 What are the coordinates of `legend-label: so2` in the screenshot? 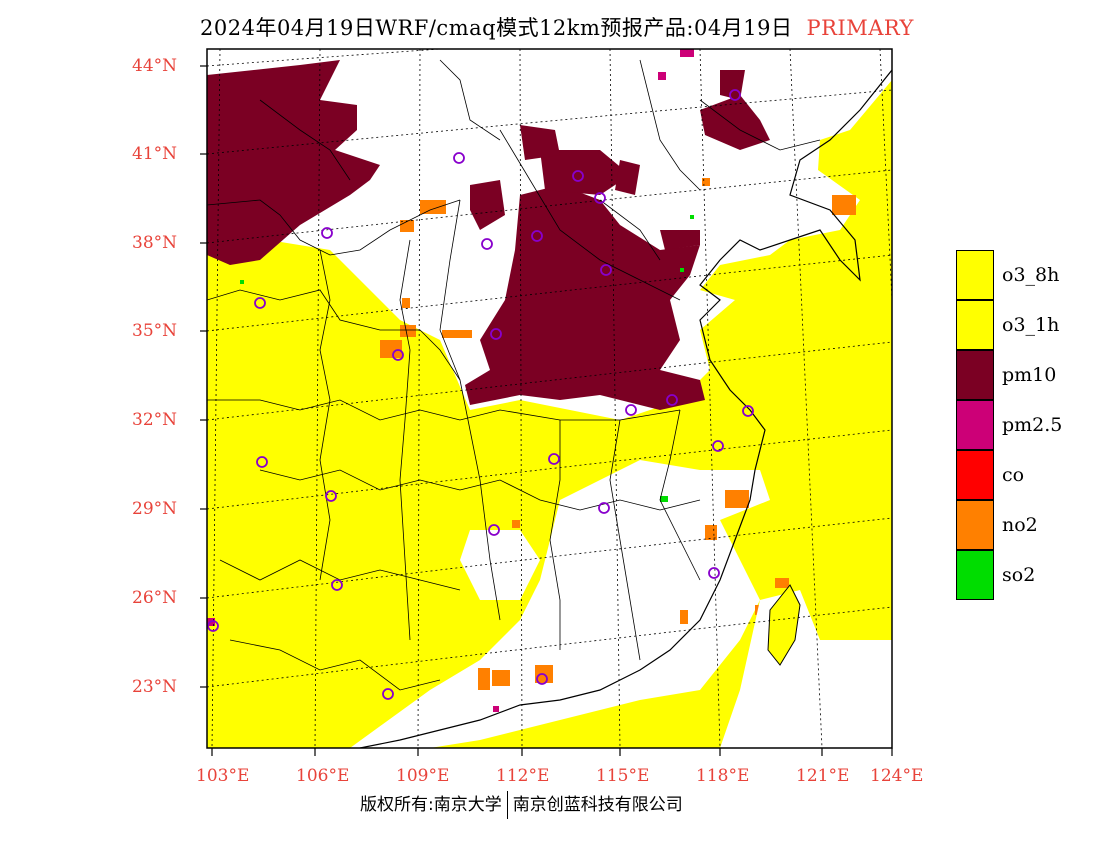 It's located at (1019, 575).